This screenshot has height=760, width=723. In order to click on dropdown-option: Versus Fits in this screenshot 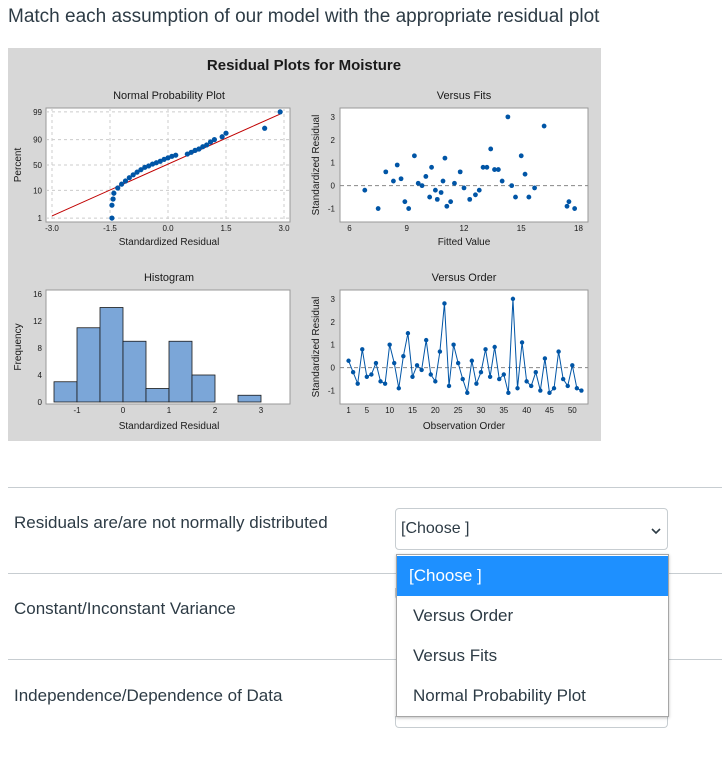, I will do `click(455, 655)`.